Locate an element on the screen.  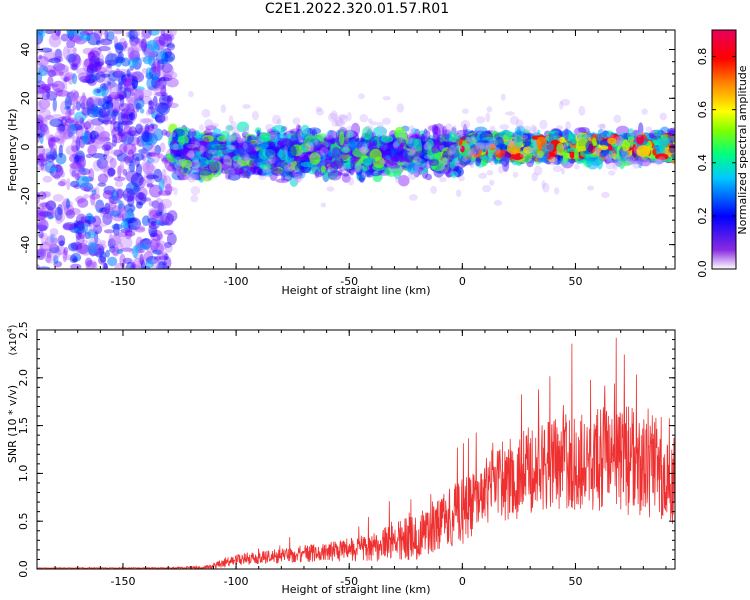
colorbar-tick-label: 0.4 is located at coordinates (702, 163).